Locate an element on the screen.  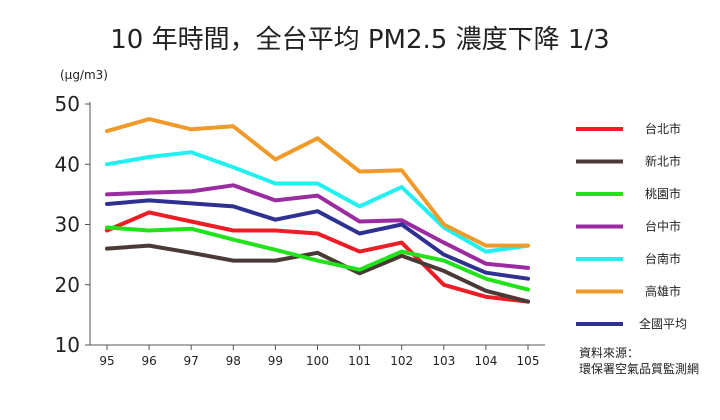
x-tick-label: 98 is located at coordinates (233, 361).